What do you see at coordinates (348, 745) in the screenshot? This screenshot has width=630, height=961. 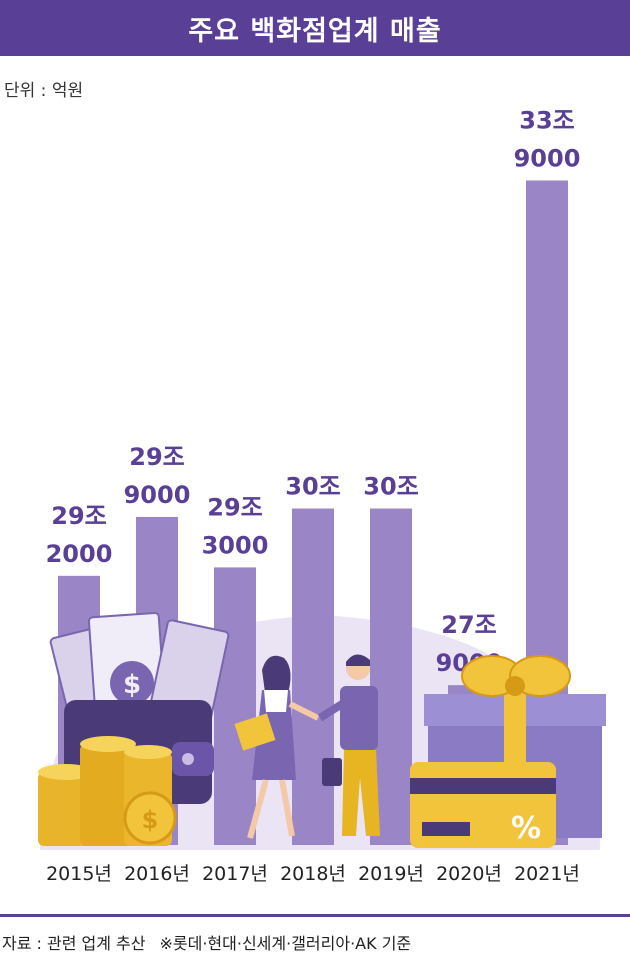 I see `man-illustration` at bounding box center [348, 745].